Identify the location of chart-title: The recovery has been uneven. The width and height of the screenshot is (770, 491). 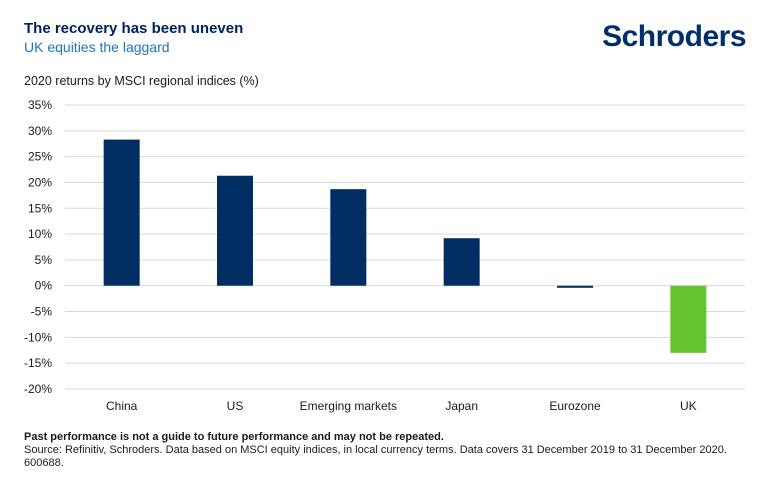
(134, 28).